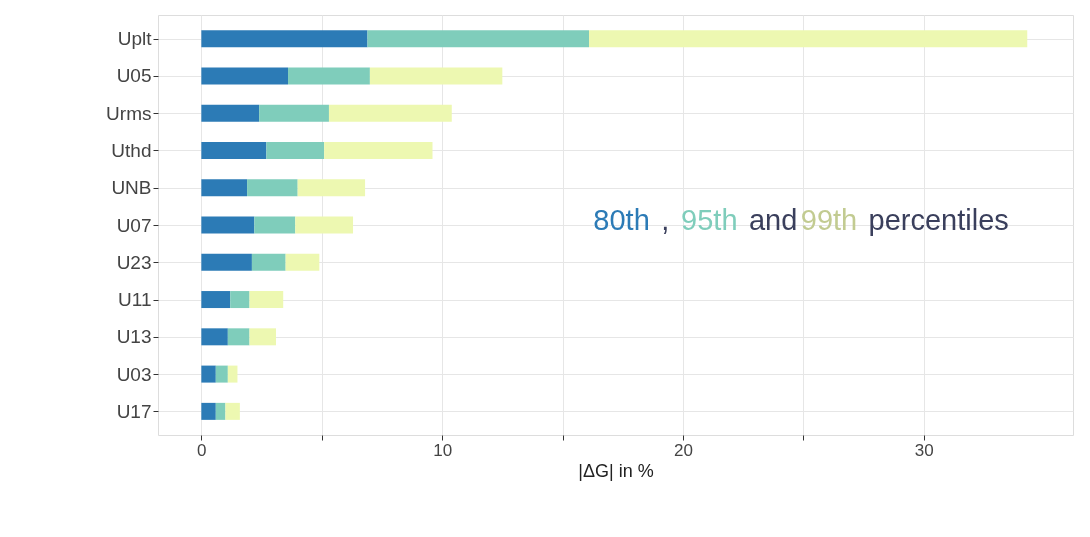 The height and width of the screenshot is (537, 1090). Describe the element at coordinates (134, 262) in the screenshot. I see `y-tick-label: U23` at that location.